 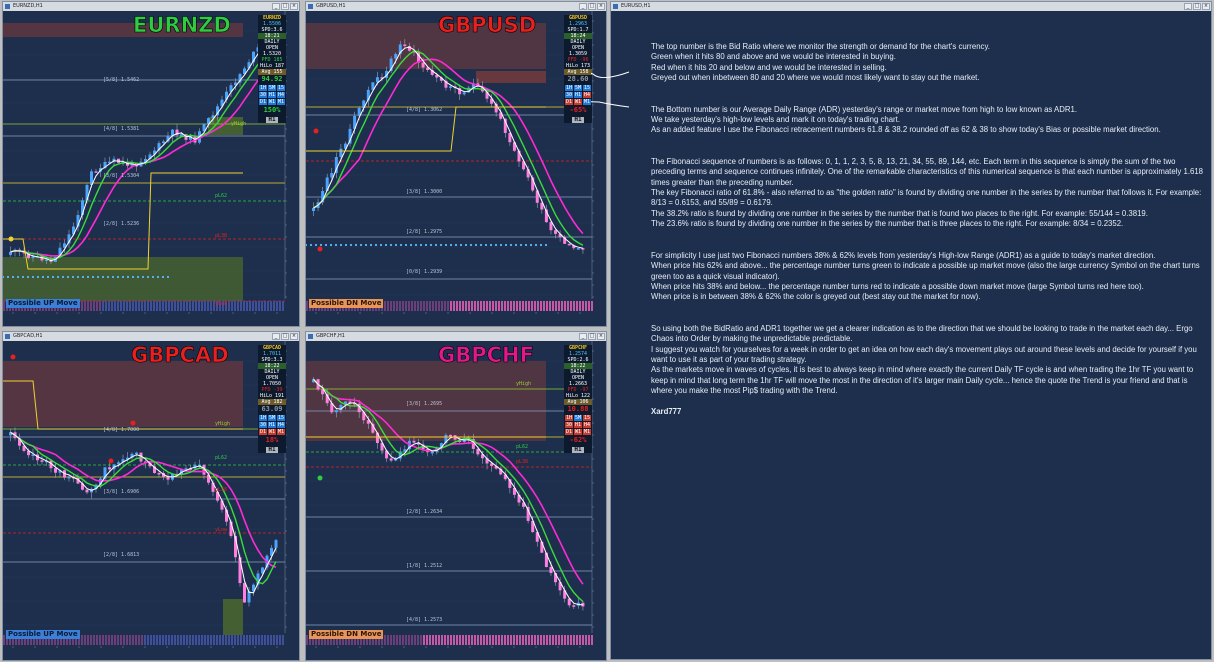 What do you see at coordinates (272, 72) in the screenshot?
I see `panel-avg: Avg 155` at bounding box center [272, 72].